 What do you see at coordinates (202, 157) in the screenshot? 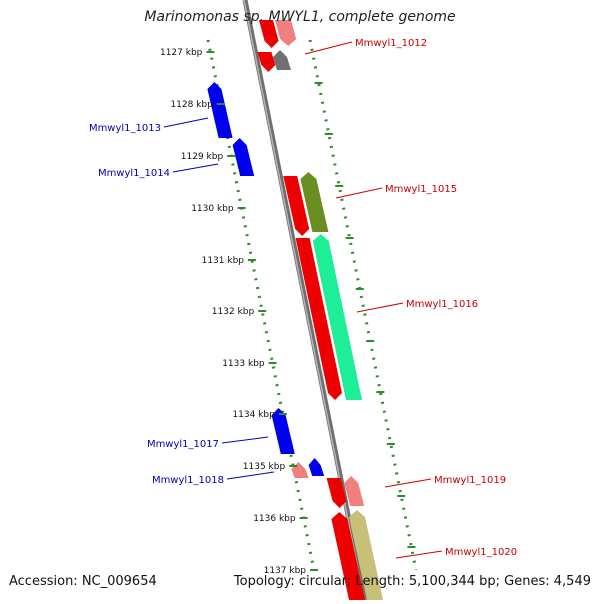
I see `position-label: 1129 kbp` at bounding box center [202, 157].